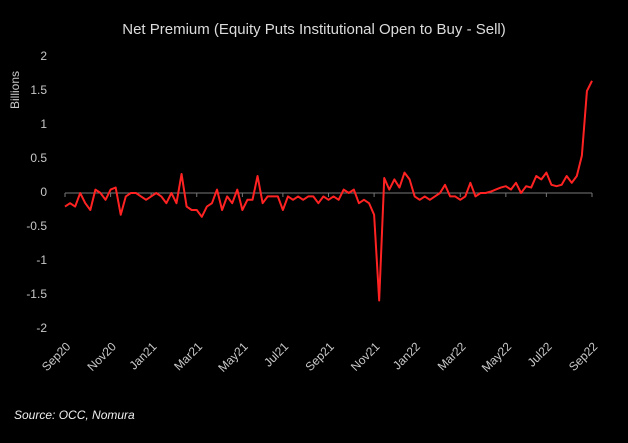 The height and width of the screenshot is (443, 628). Describe the element at coordinates (233, 357) in the screenshot. I see `x-tick-label: May21` at that location.